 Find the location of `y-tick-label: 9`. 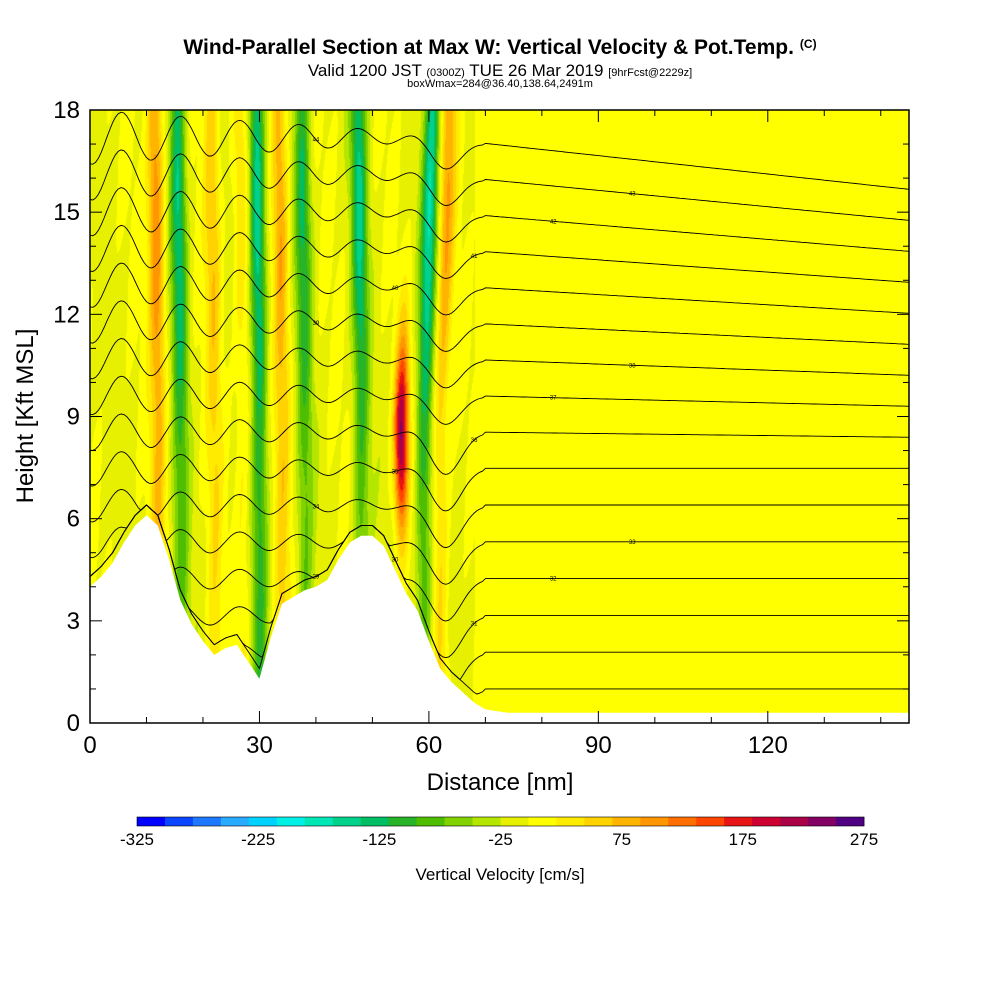

y-tick-label: 9 is located at coordinates (73, 417).